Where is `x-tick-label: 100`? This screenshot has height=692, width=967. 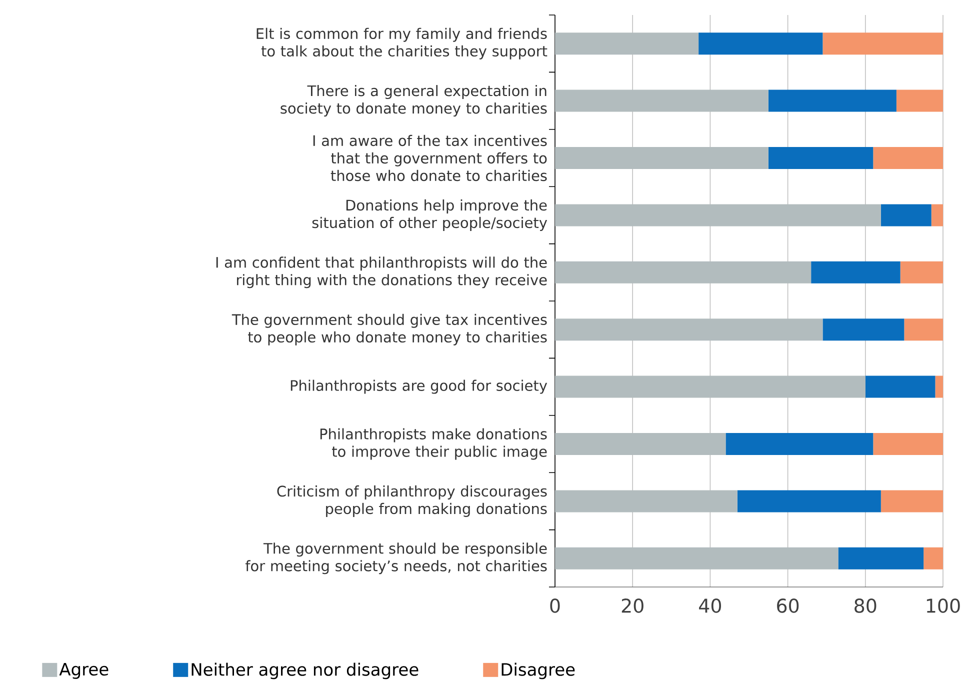 x-tick-label: 100 is located at coordinates (943, 605).